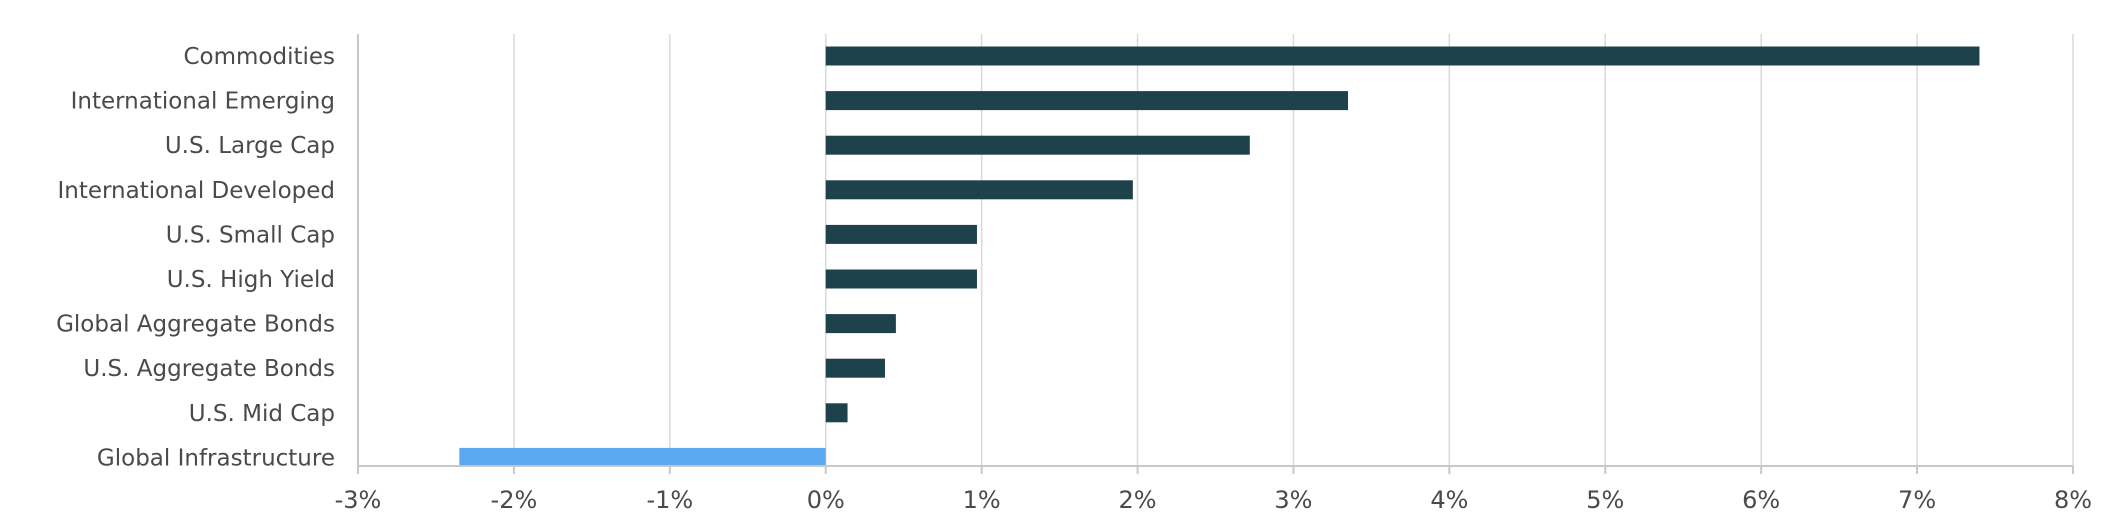 This screenshot has height=532, width=2104. What do you see at coordinates (669, 500) in the screenshot?
I see `x-tick-label: -1%` at bounding box center [669, 500].